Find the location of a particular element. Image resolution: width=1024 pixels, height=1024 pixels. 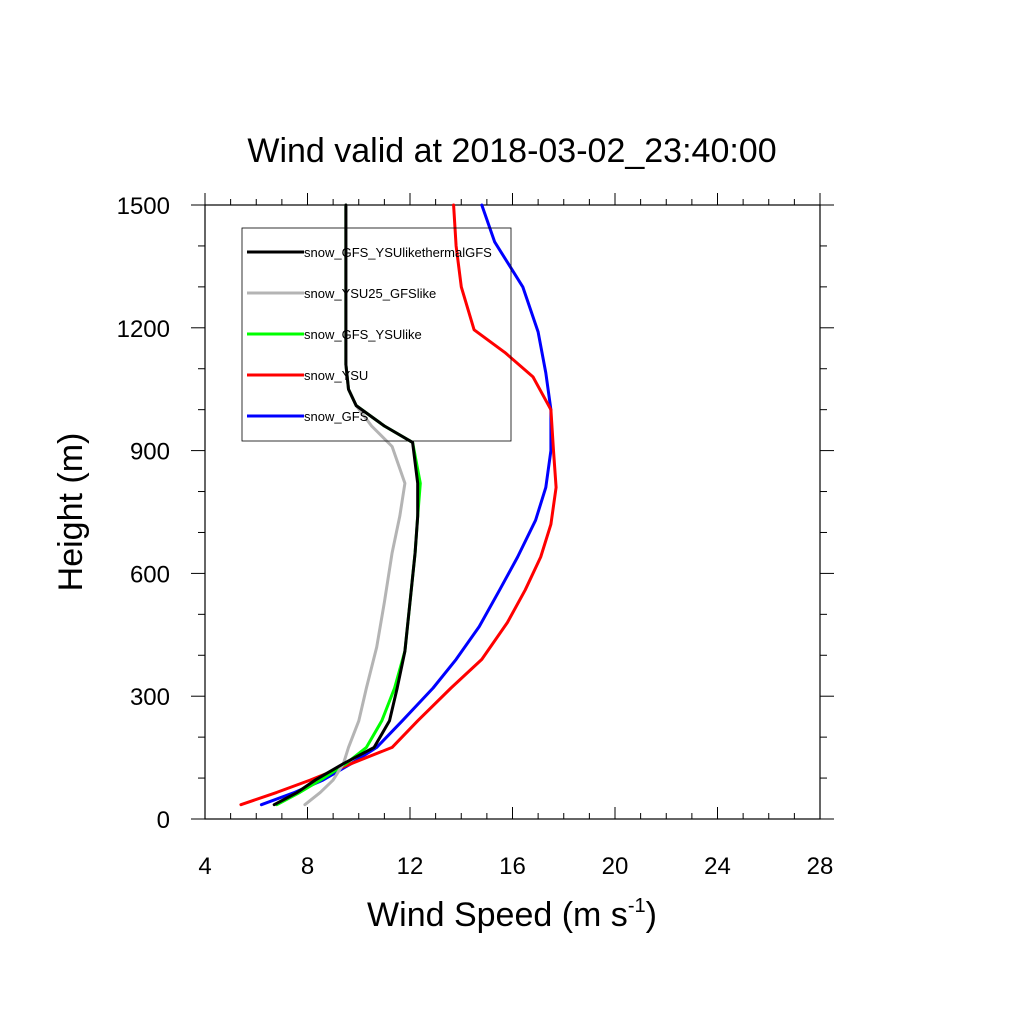

legend-label: snow_YSU is located at coordinates (336, 375).